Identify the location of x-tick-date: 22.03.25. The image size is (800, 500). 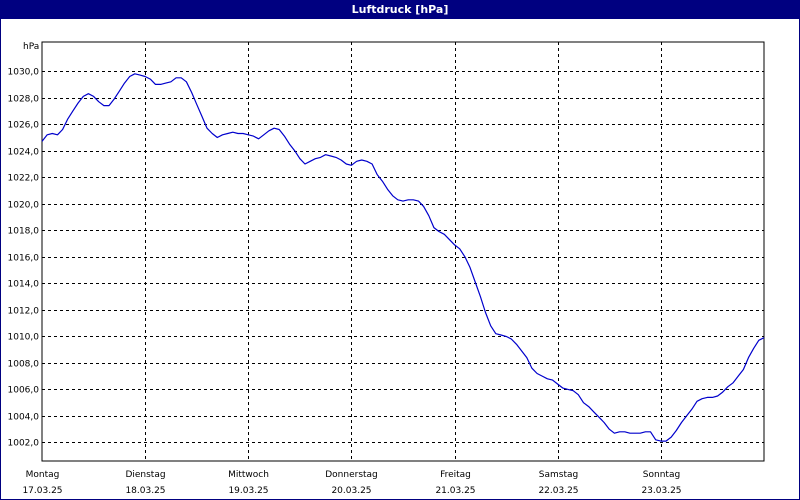
(558, 491).